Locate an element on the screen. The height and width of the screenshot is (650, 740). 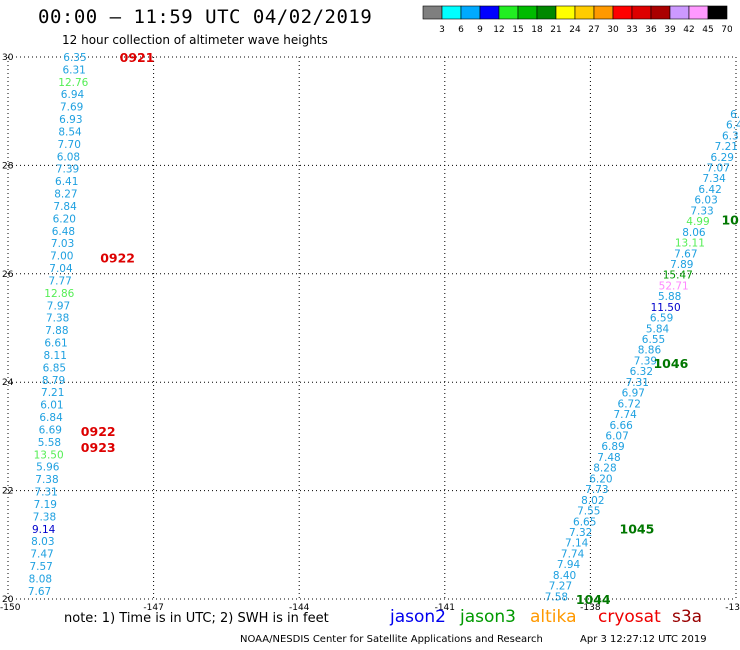
wave-height-value: 7.14 is located at coordinates (577, 544).